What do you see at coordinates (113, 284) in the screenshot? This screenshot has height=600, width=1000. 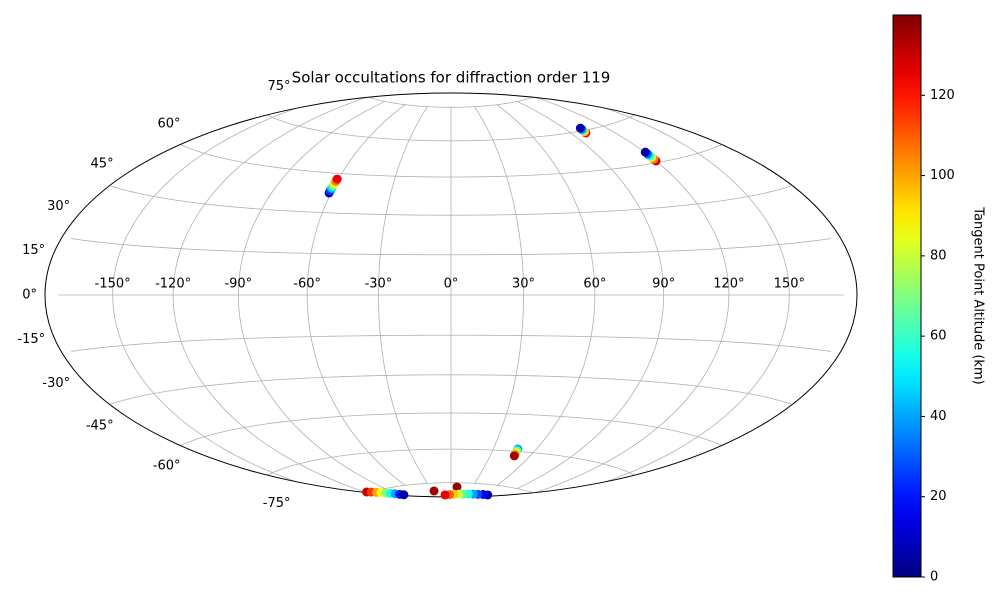 I see `x-tick-label: -150°` at bounding box center [113, 284].